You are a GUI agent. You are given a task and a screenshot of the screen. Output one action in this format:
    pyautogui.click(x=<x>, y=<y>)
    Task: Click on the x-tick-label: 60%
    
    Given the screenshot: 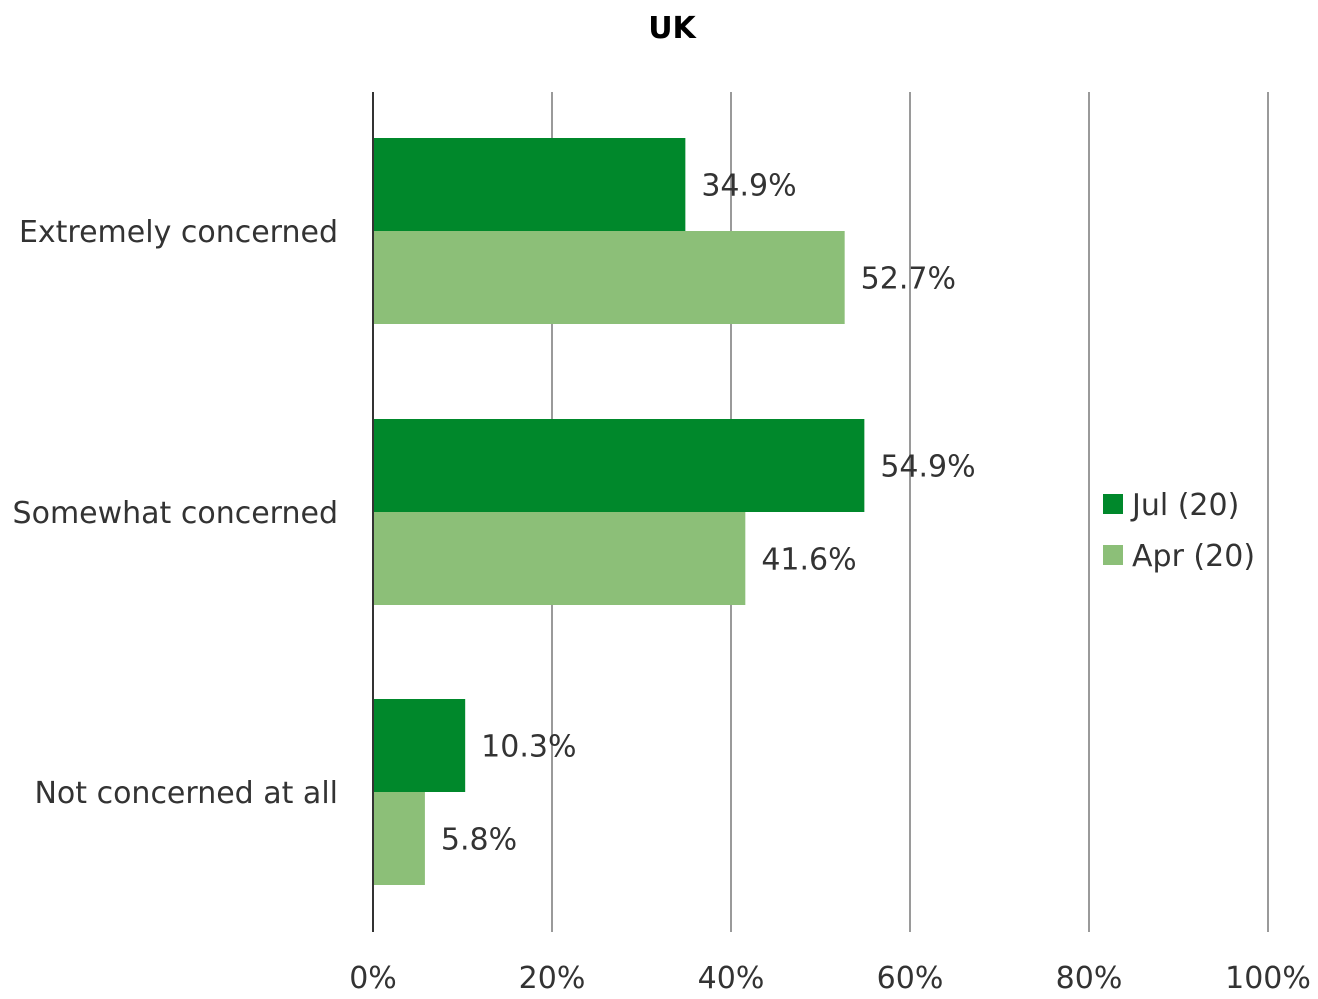 What is the action you would take?
    pyautogui.click(x=910, y=978)
    